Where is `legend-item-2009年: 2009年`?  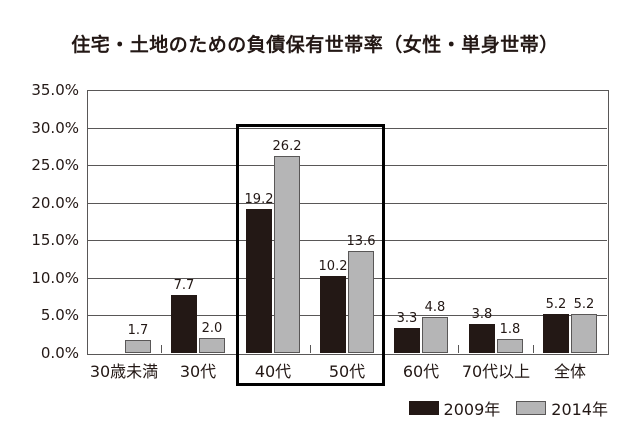 legend-item-2009年: 2009年 is located at coordinates (454, 408).